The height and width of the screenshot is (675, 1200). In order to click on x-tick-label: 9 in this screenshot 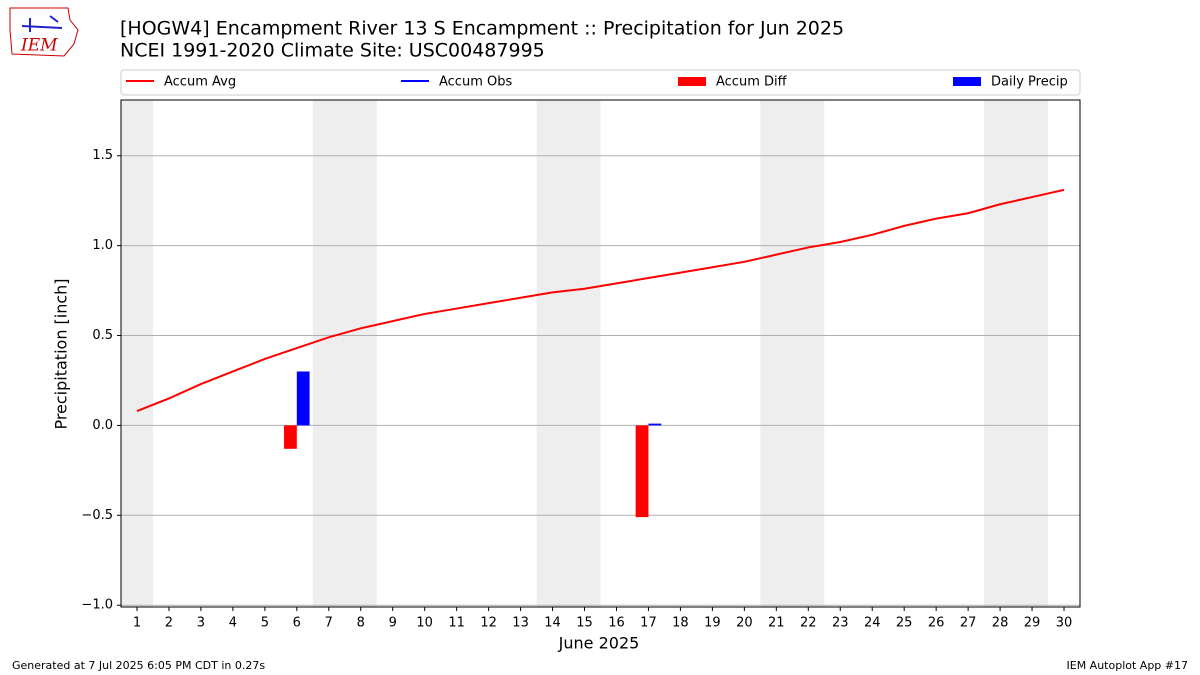, I will do `click(393, 623)`.